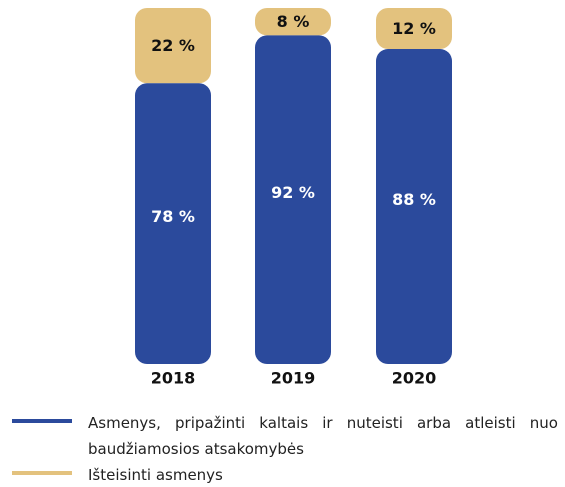 Image resolution: width=565 pixels, height=487 pixels. I want to click on value-label: 12 %, so click(414, 28).